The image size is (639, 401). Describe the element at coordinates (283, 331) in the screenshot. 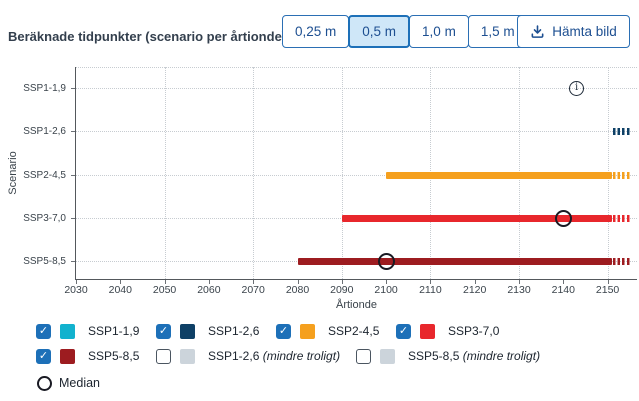

I see `legend-checkbox-ssp2-4-5: ✓` at that location.